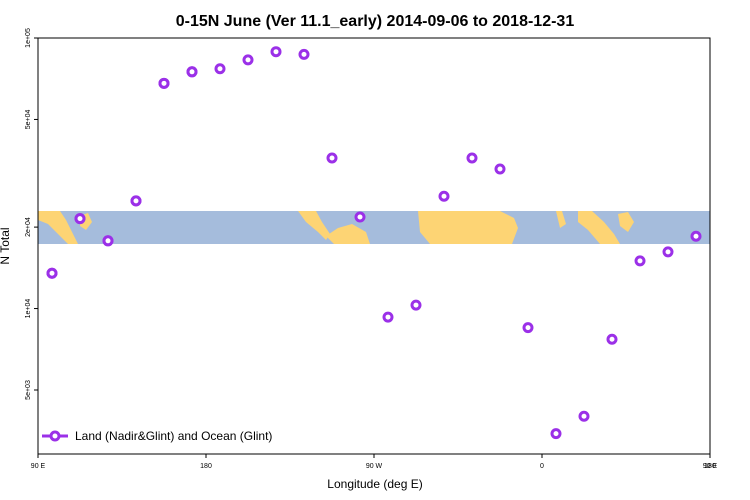 Image resolution: width=750 pixels, height=500 pixels. Describe the element at coordinates (28, 120) in the screenshot. I see `y-tick-label: 5e+04` at that location.